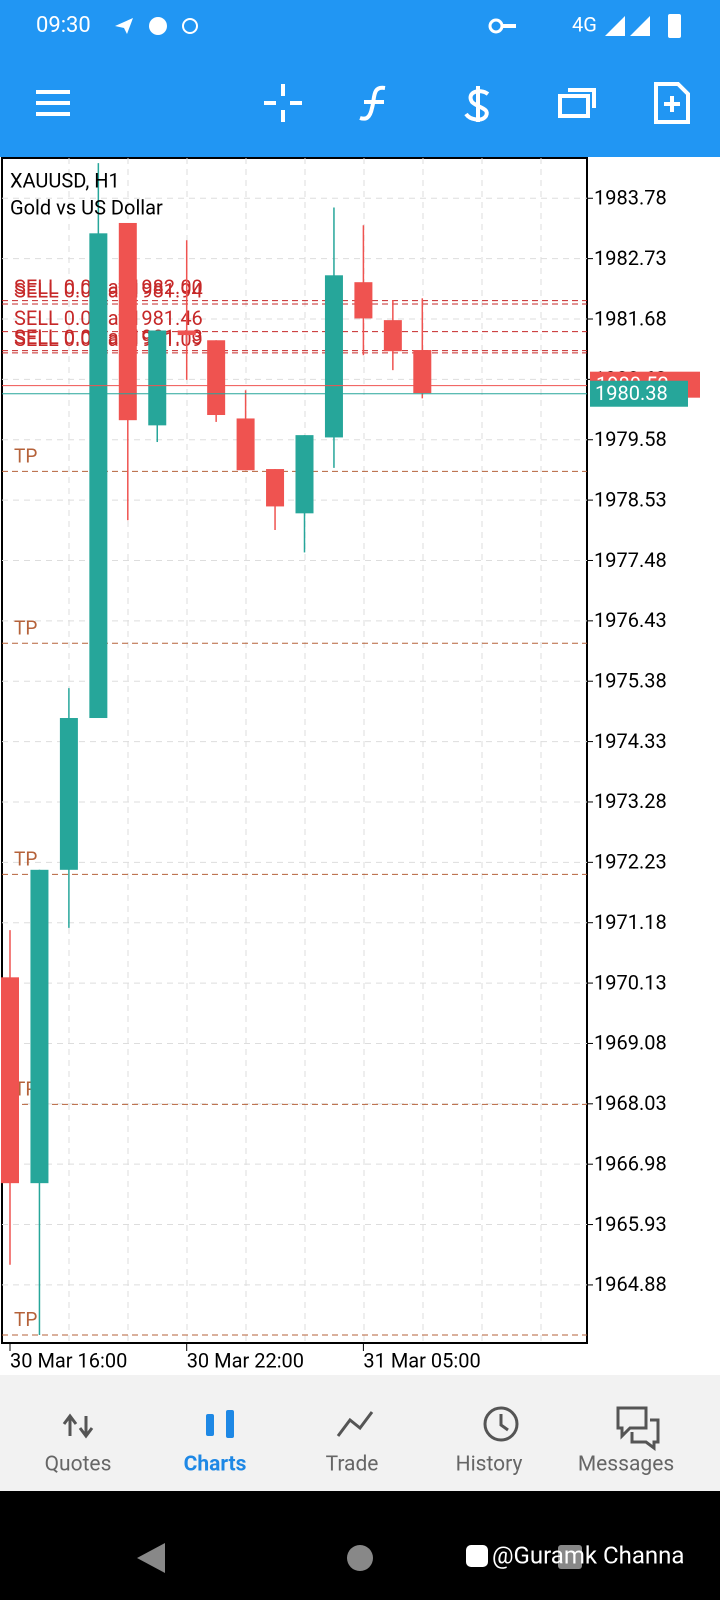 The image size is (720, 1604). I want to click on signal-icon, so click(627, 26).